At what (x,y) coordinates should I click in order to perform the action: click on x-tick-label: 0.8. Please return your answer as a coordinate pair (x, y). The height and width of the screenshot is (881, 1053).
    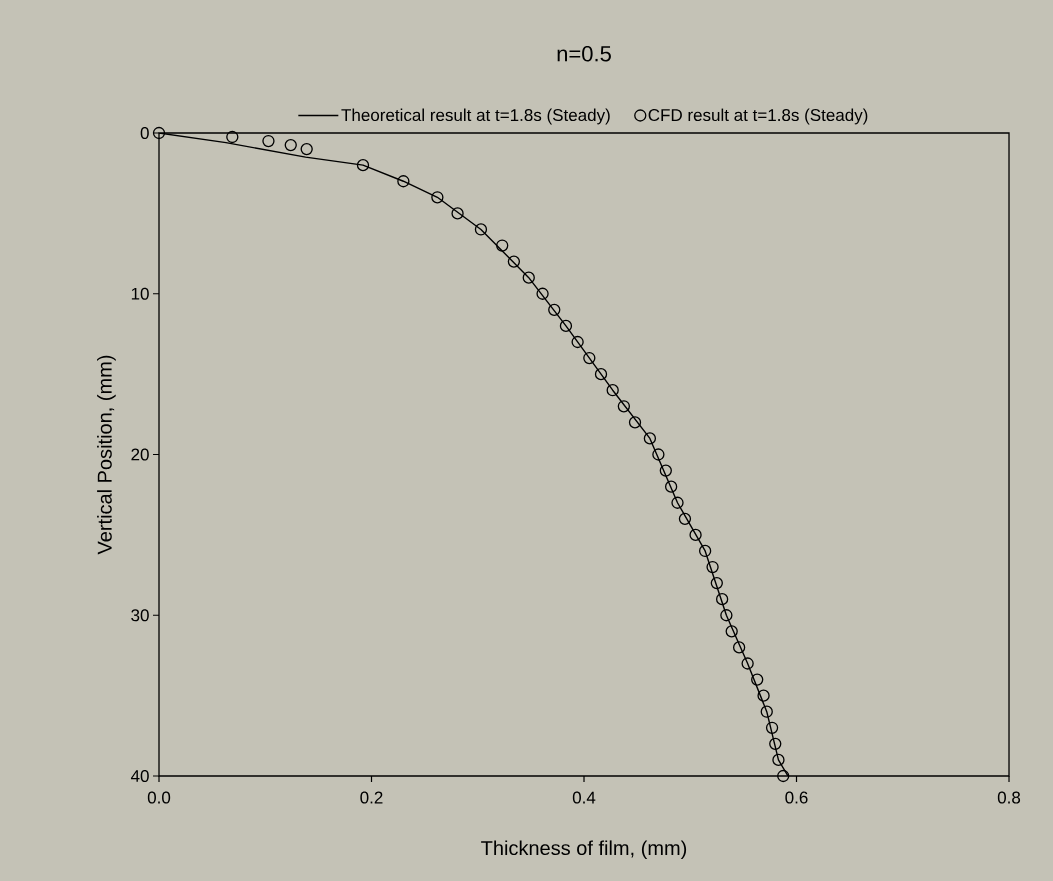
    Looking at the image, I should click on (1009, 797).